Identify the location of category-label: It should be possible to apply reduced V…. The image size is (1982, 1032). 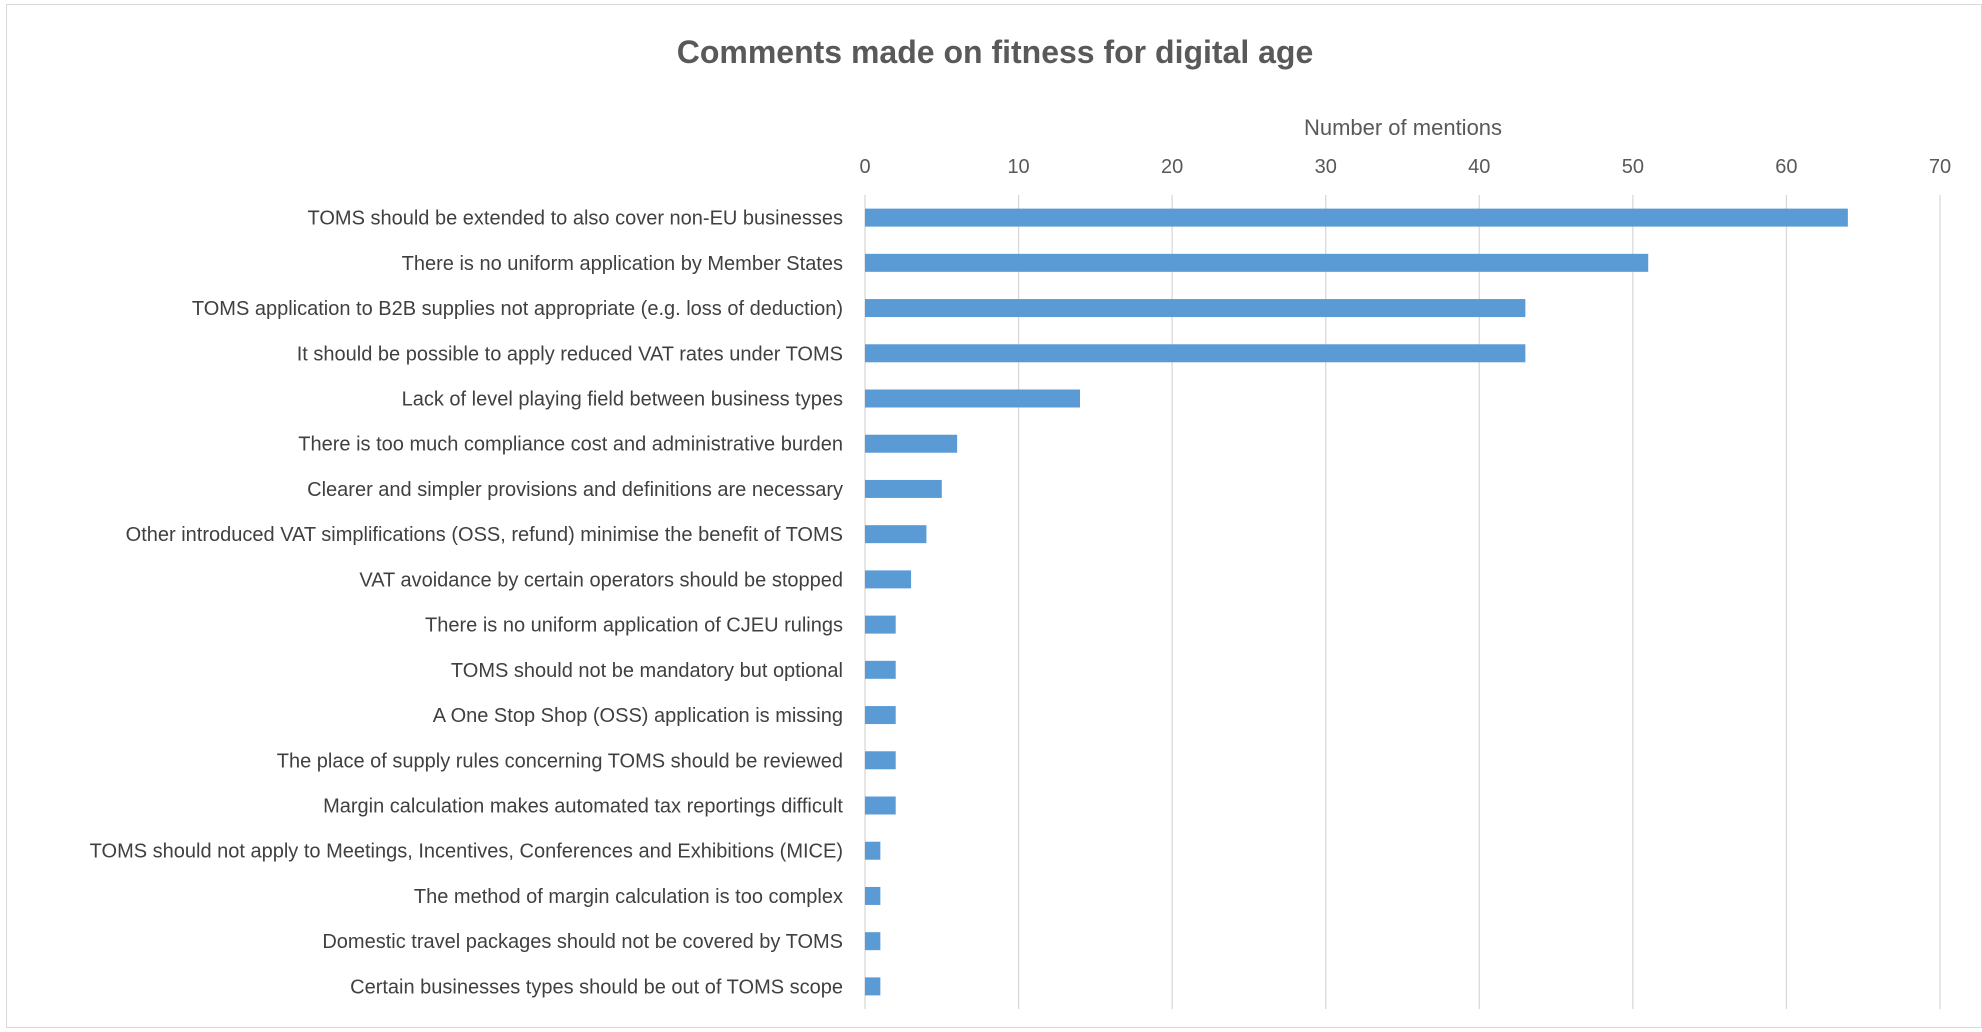
(570, 354).